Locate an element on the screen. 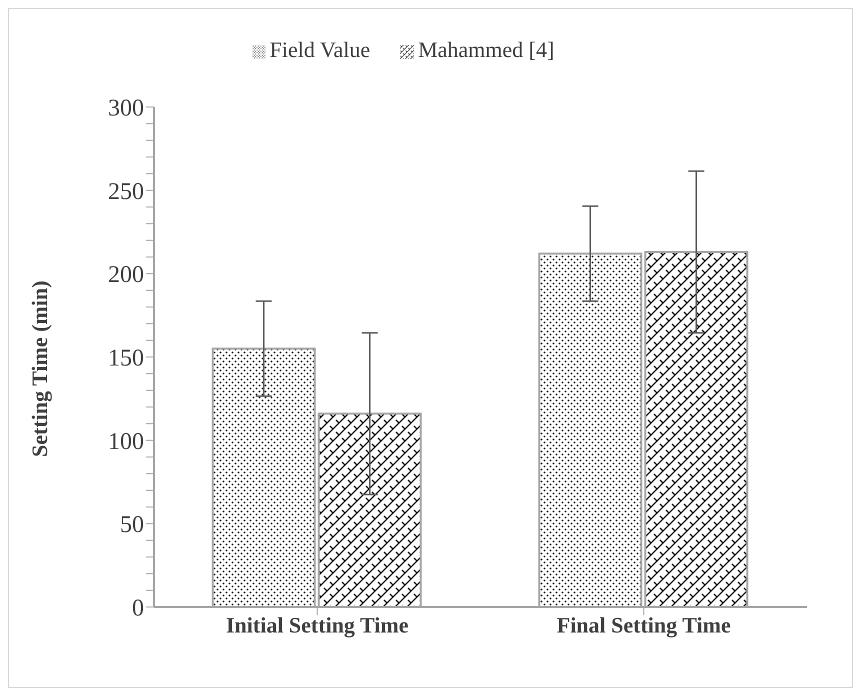  x-tick-label: Initial Setting Time is located at coordinates (317, 625).